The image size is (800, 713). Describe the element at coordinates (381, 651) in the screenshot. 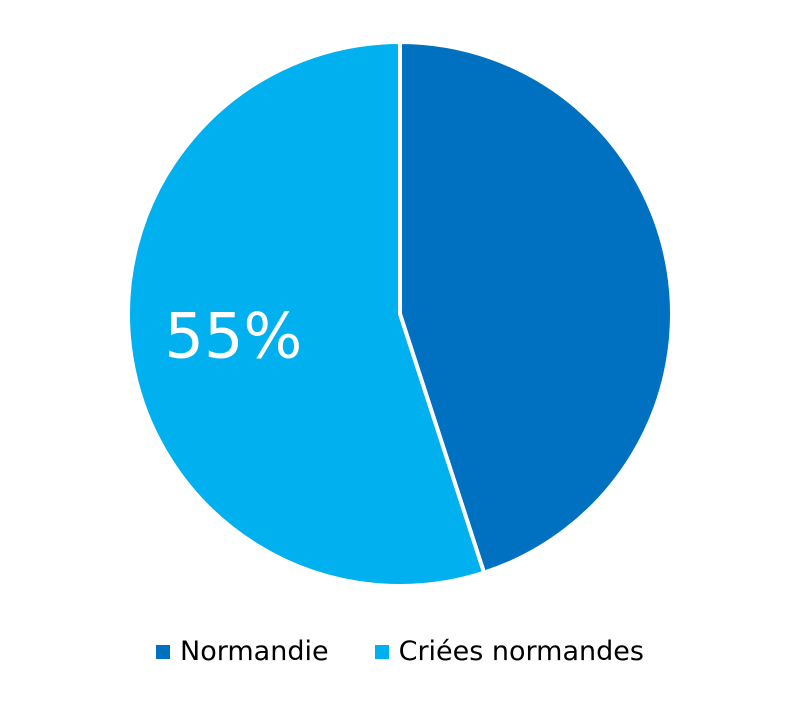

I see `legend-swatch-criees-normandes` at that location.